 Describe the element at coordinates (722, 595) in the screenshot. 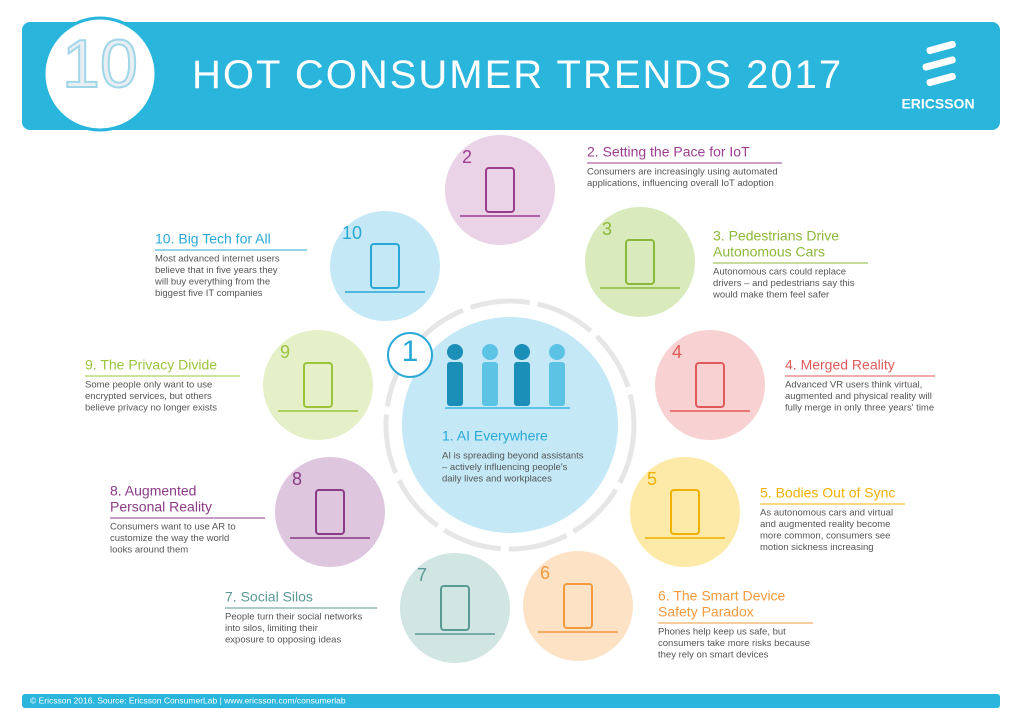

I see `trend-title: 6. The Smart Device` at that location.